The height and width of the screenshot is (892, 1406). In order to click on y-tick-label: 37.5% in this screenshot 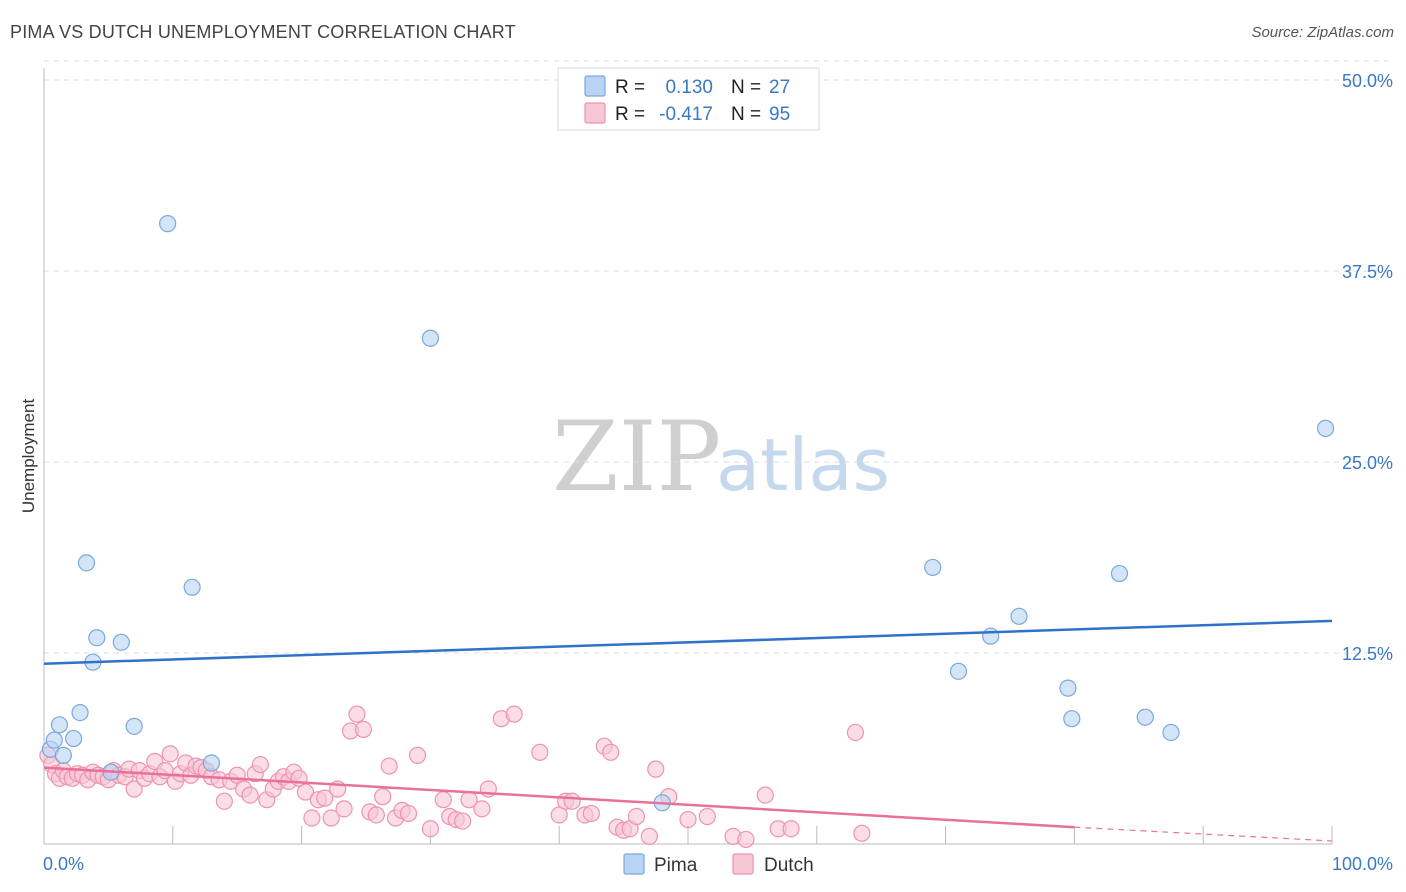, I will do `click(1367, 272)`.